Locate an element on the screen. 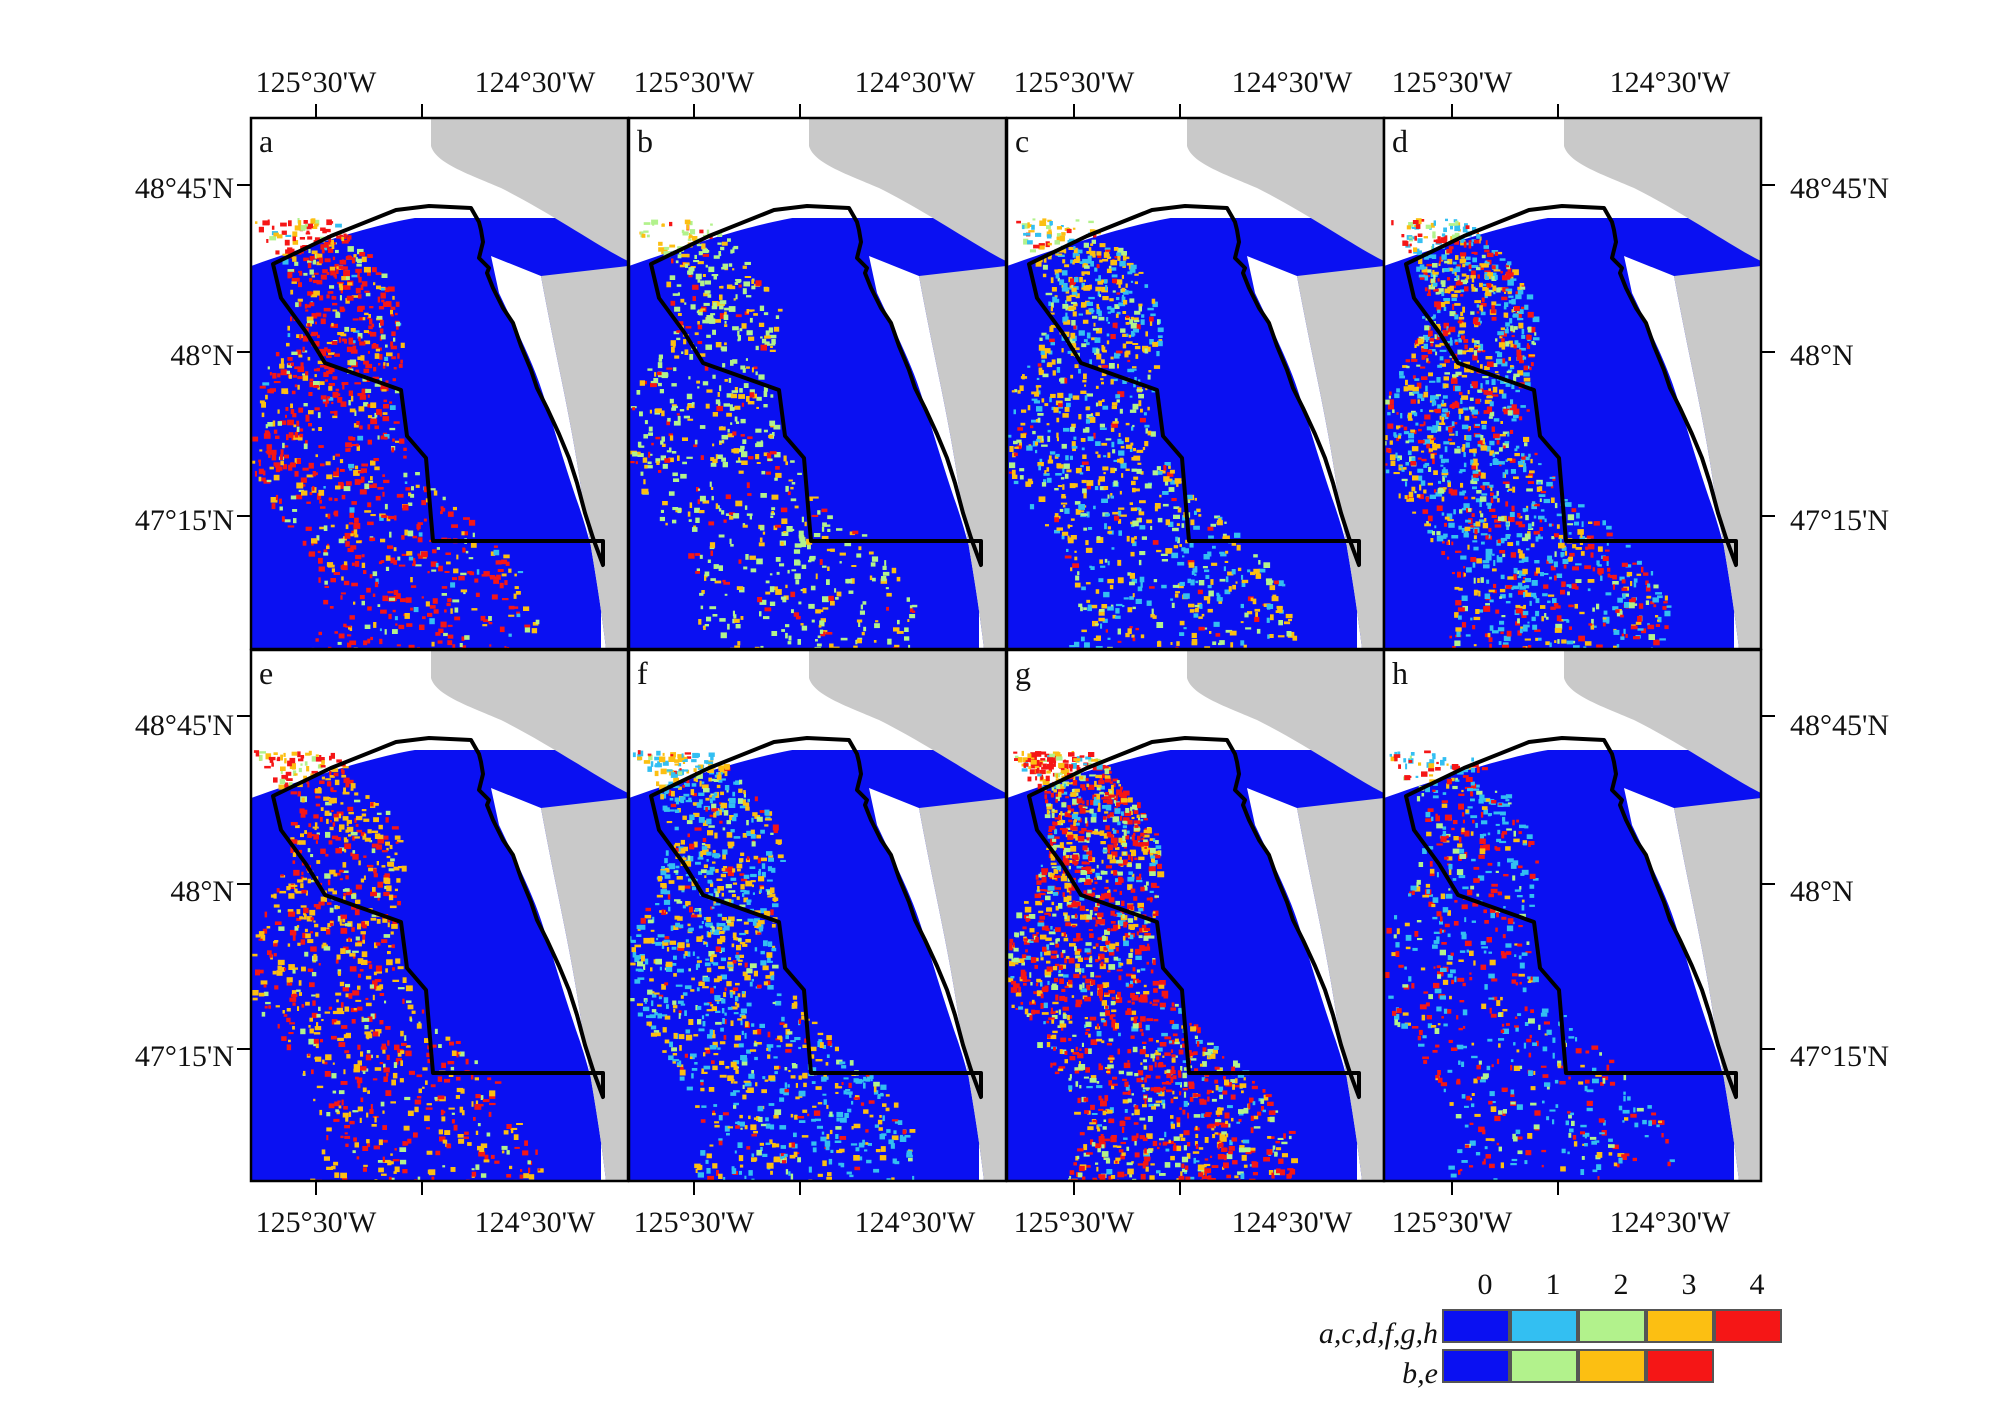 The image size is (2000, 1415). panel-label: g is located at coordinates (1023, 673).